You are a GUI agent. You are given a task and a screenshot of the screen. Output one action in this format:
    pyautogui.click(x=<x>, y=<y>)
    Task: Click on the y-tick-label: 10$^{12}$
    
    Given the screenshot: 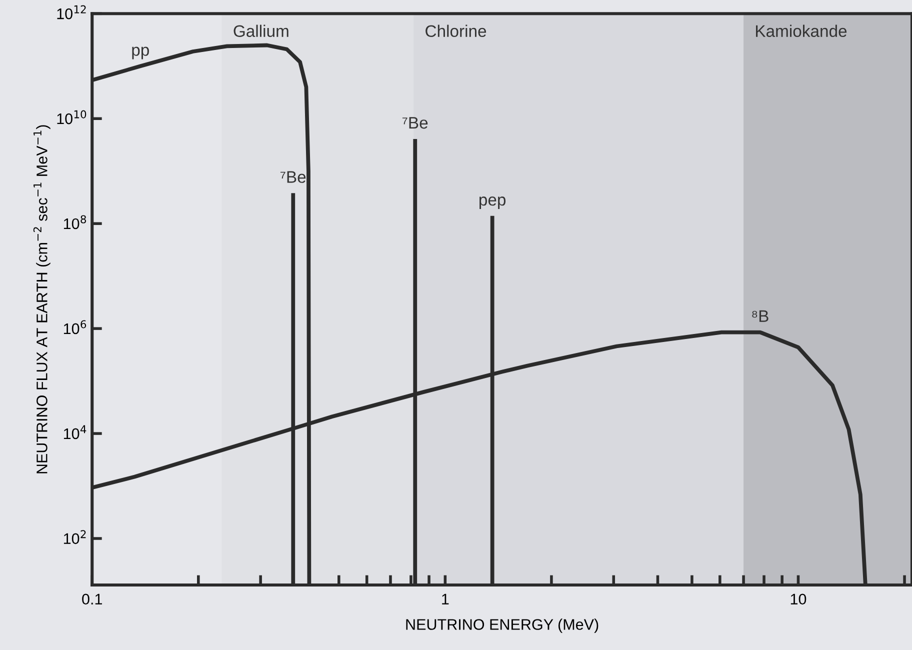 What is the action you would take?
    pyautogui.click(x=71, y=12)
    